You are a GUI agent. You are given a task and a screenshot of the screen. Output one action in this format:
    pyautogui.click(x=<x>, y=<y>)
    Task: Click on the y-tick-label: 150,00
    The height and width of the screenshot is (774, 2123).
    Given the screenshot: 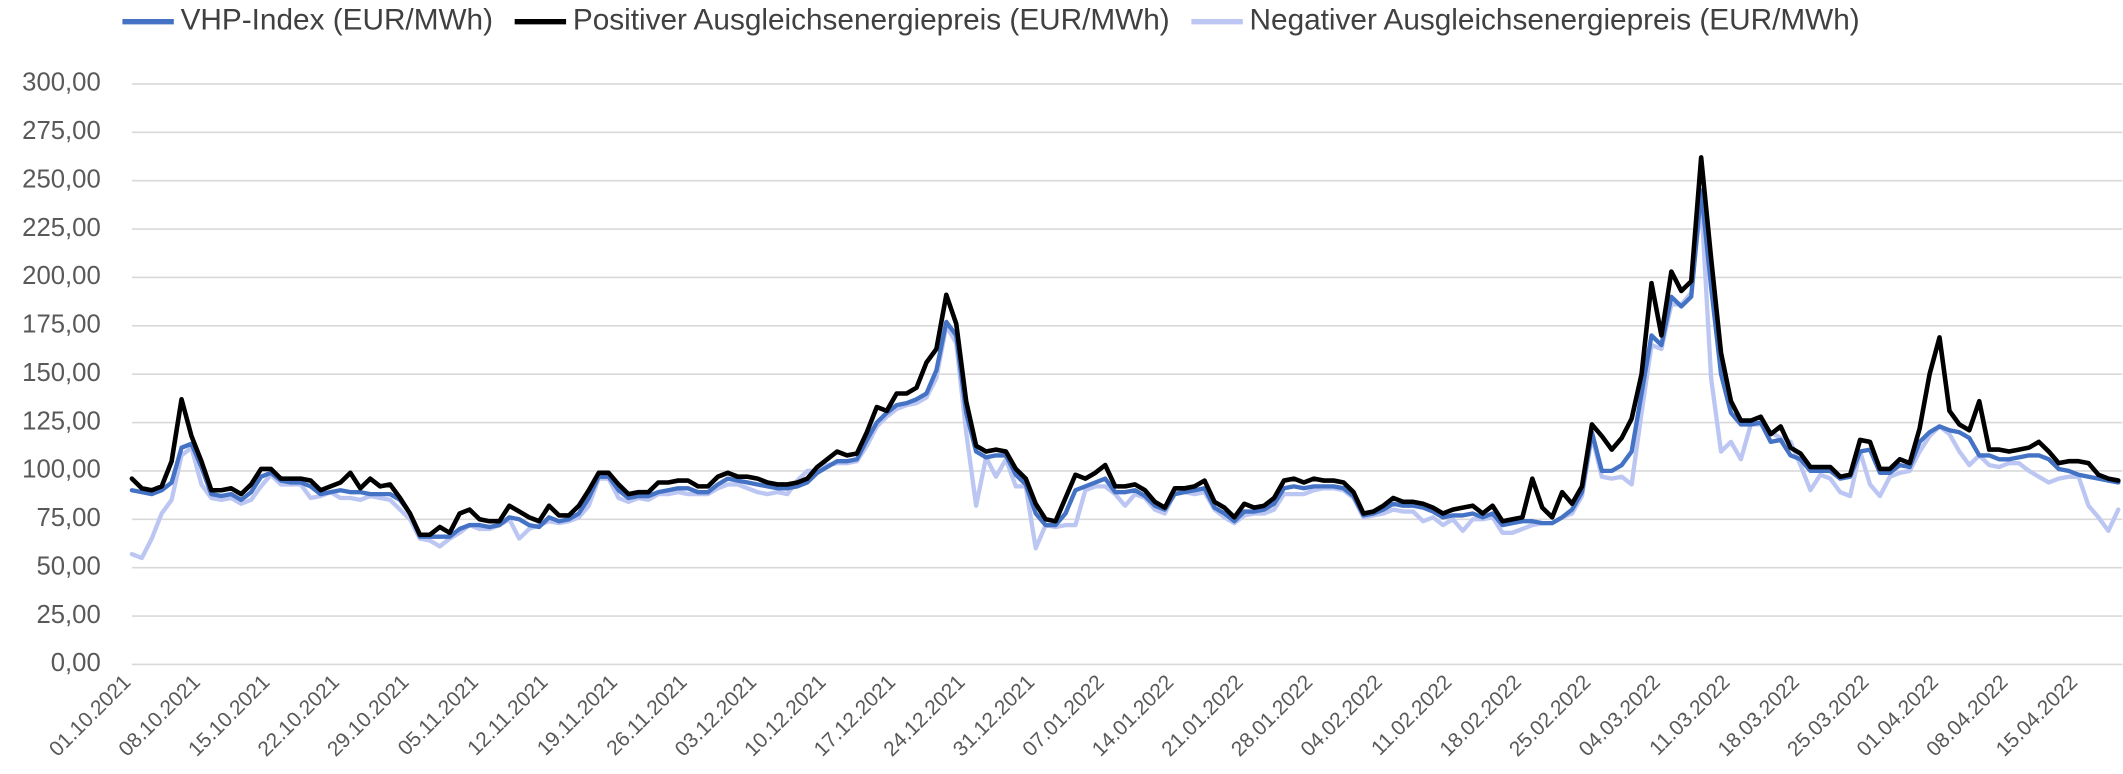 What is the action you would take?
    pyautogui.click(x=61, y=373)
    